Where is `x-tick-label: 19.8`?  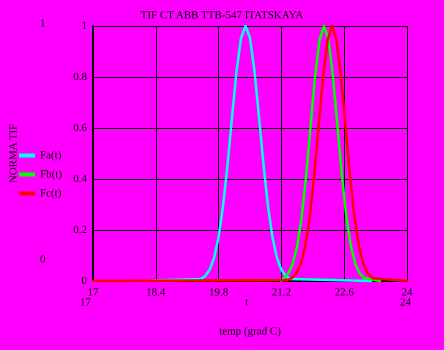
x-tick-label: 19.8 is located at coordinates (218, 292).